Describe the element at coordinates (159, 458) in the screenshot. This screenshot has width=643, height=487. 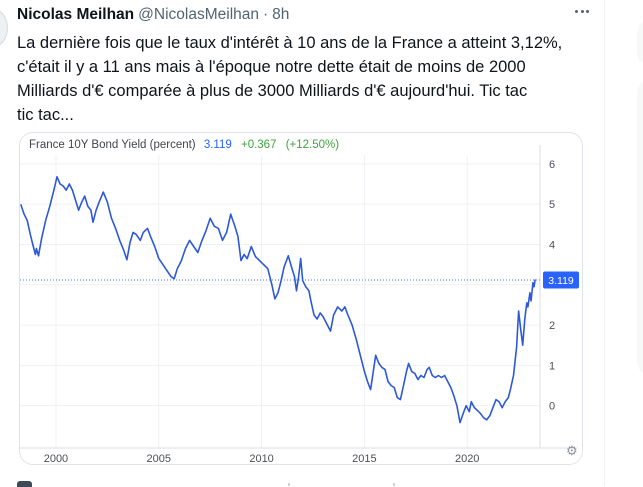
I see `x-tick-label: 2005` at that location.